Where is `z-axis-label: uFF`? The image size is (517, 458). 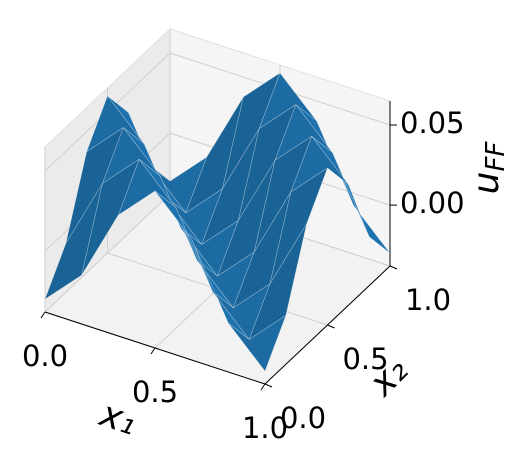
z-axis-label: uFF is located at coordinates (488, 168).